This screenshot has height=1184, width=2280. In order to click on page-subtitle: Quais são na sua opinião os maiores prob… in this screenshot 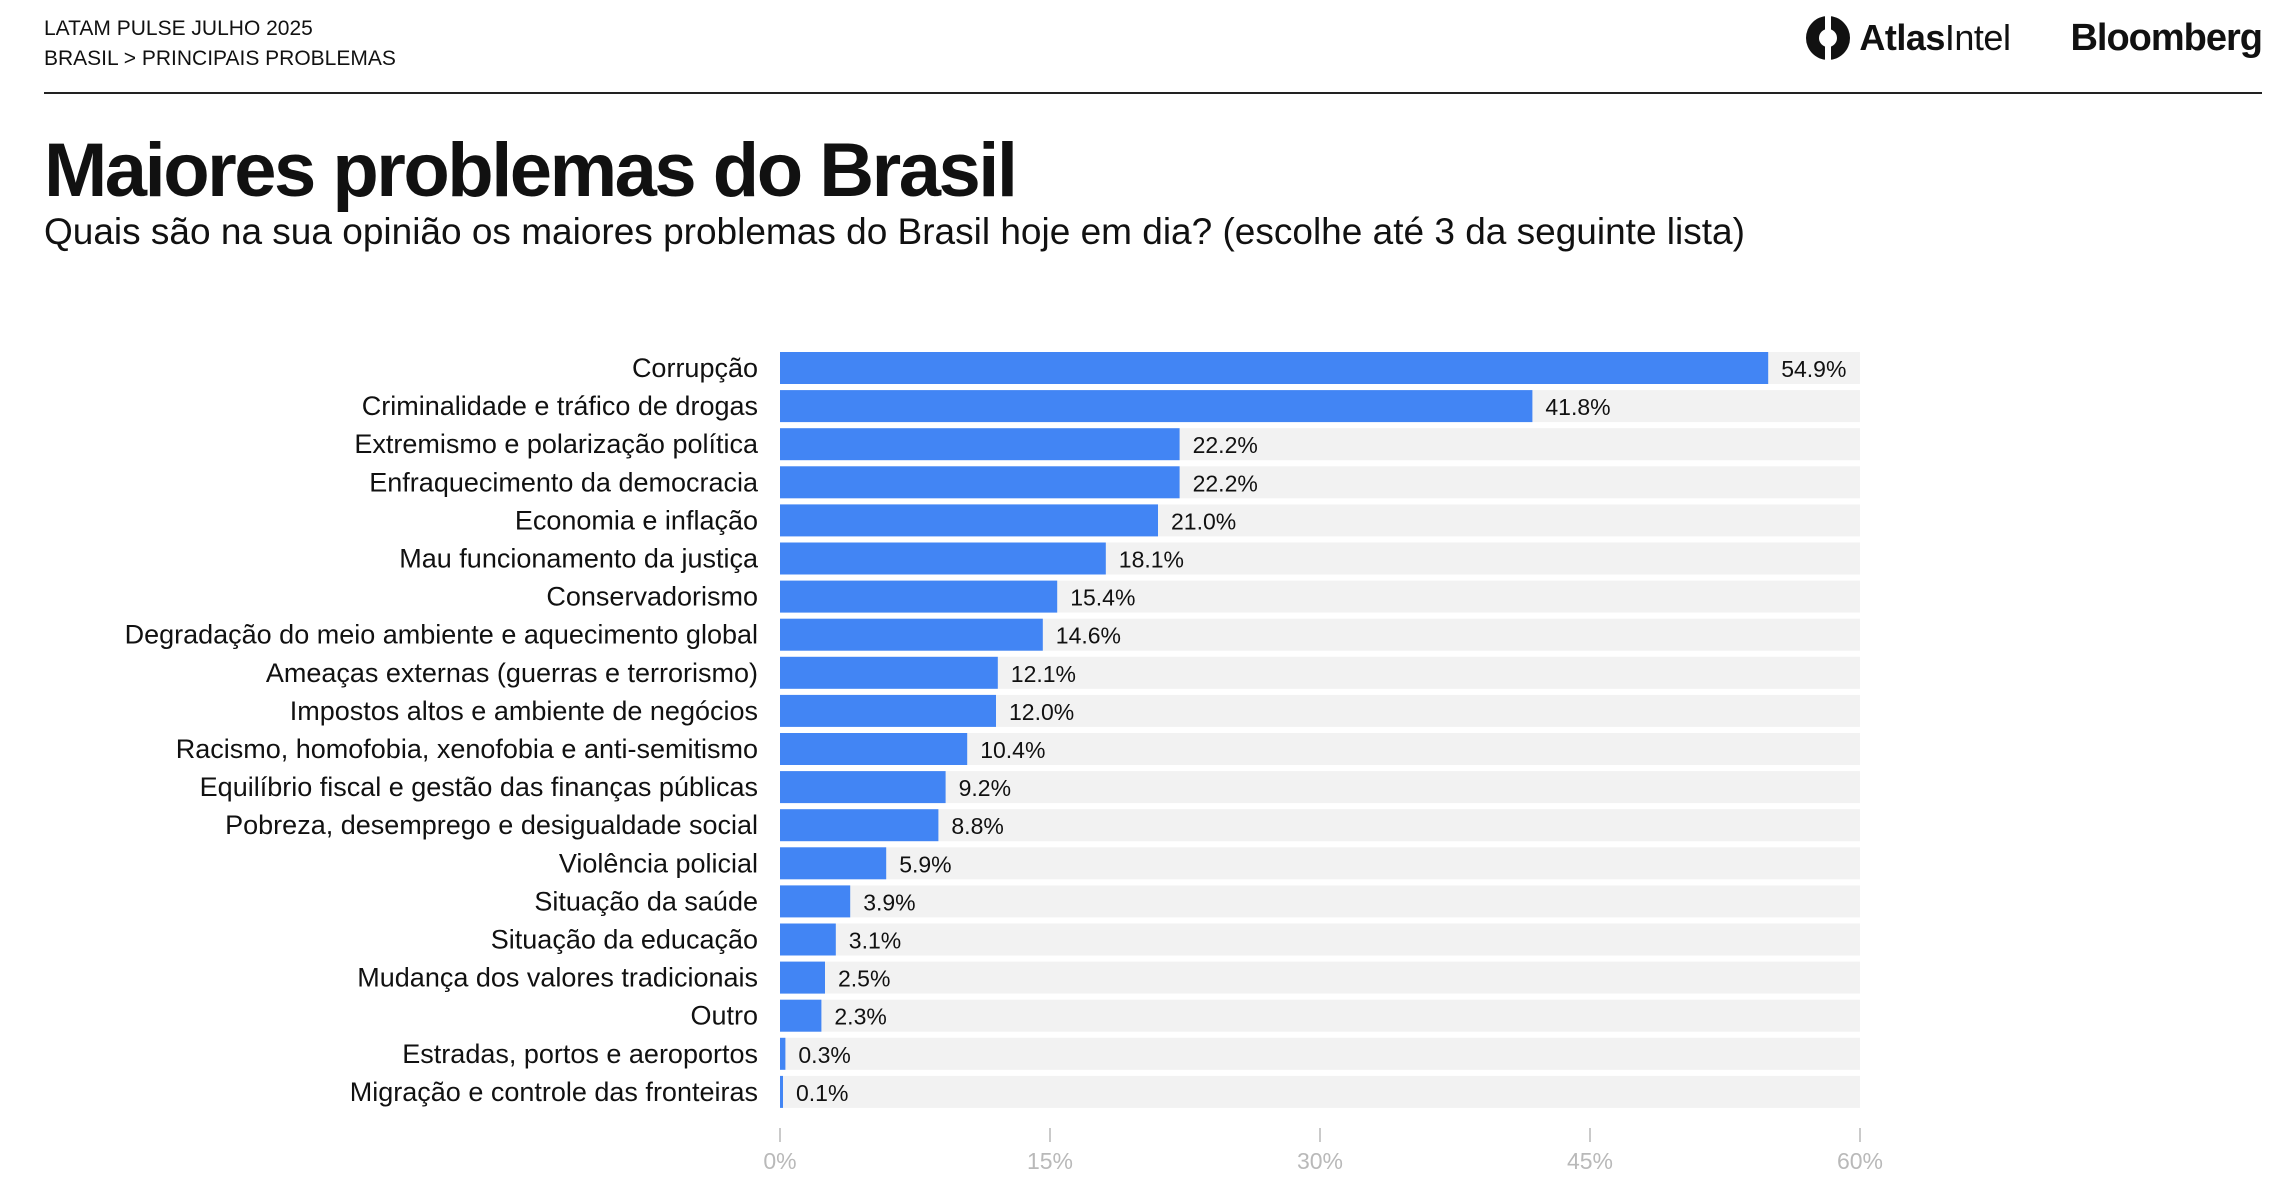, I will do `click(894, 231)`.